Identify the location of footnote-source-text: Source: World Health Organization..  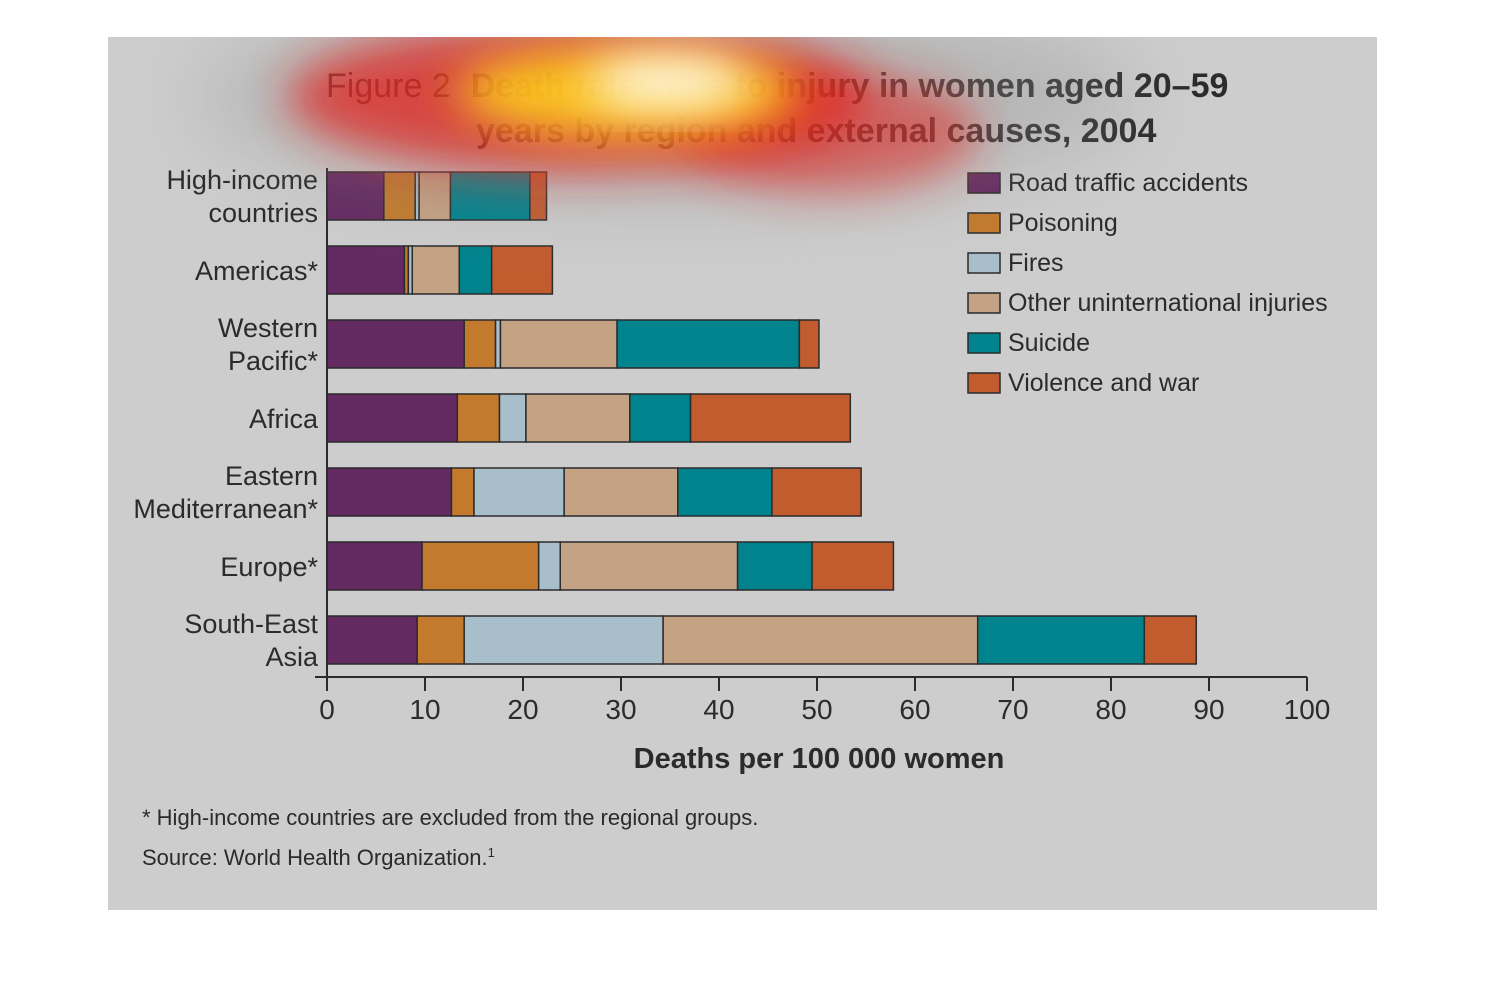
(315, 857).